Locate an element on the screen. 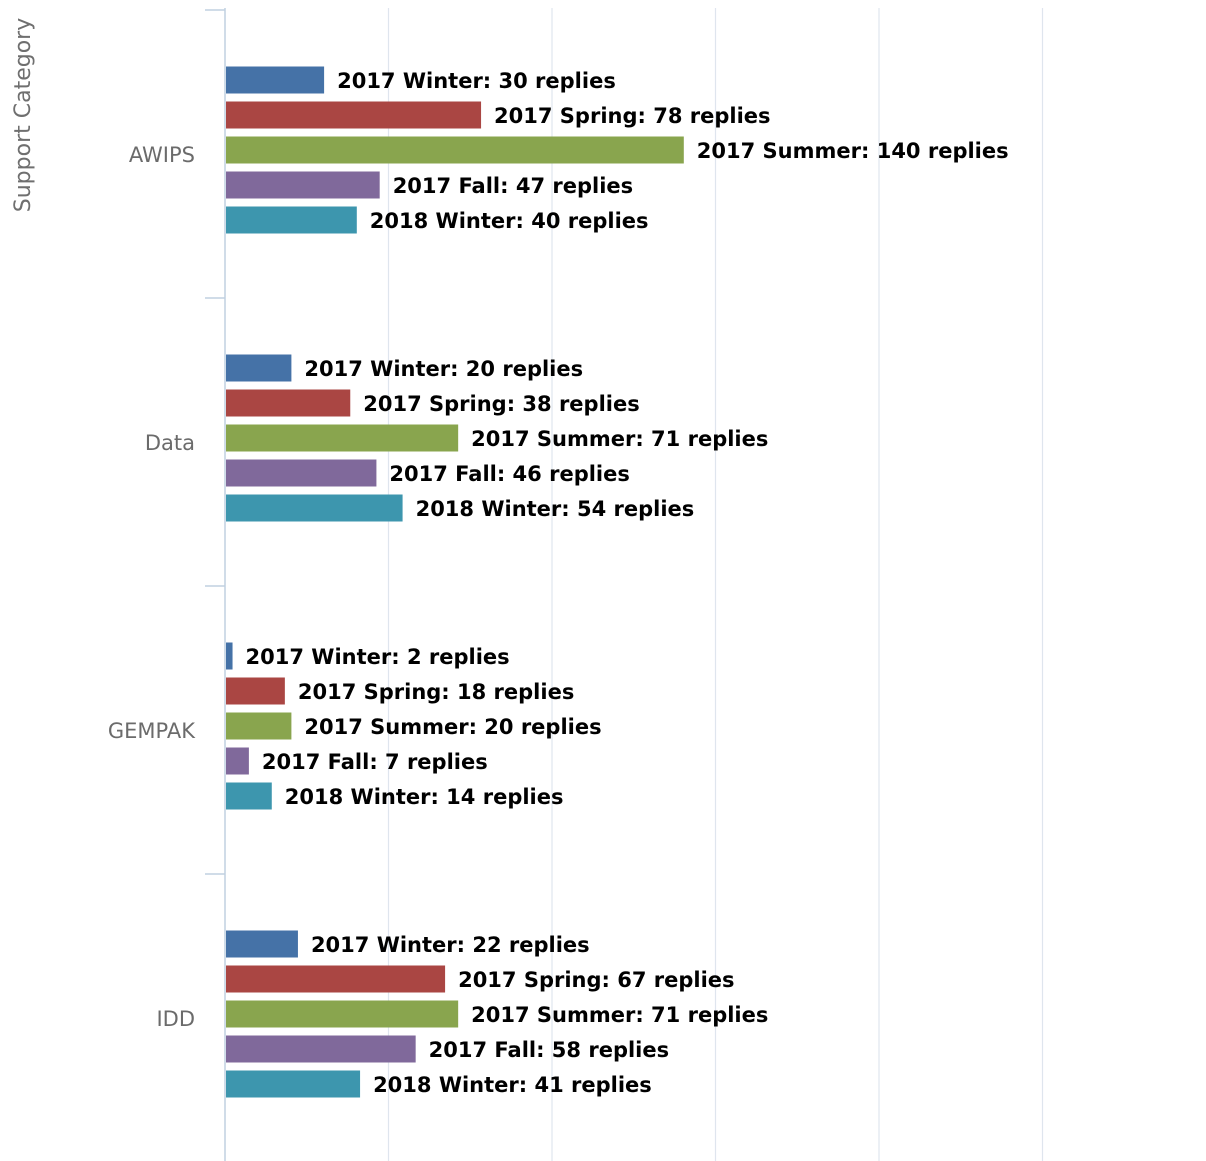  data-label: 2017 Fall: 58 replies is located at coordinates (549, 1050).